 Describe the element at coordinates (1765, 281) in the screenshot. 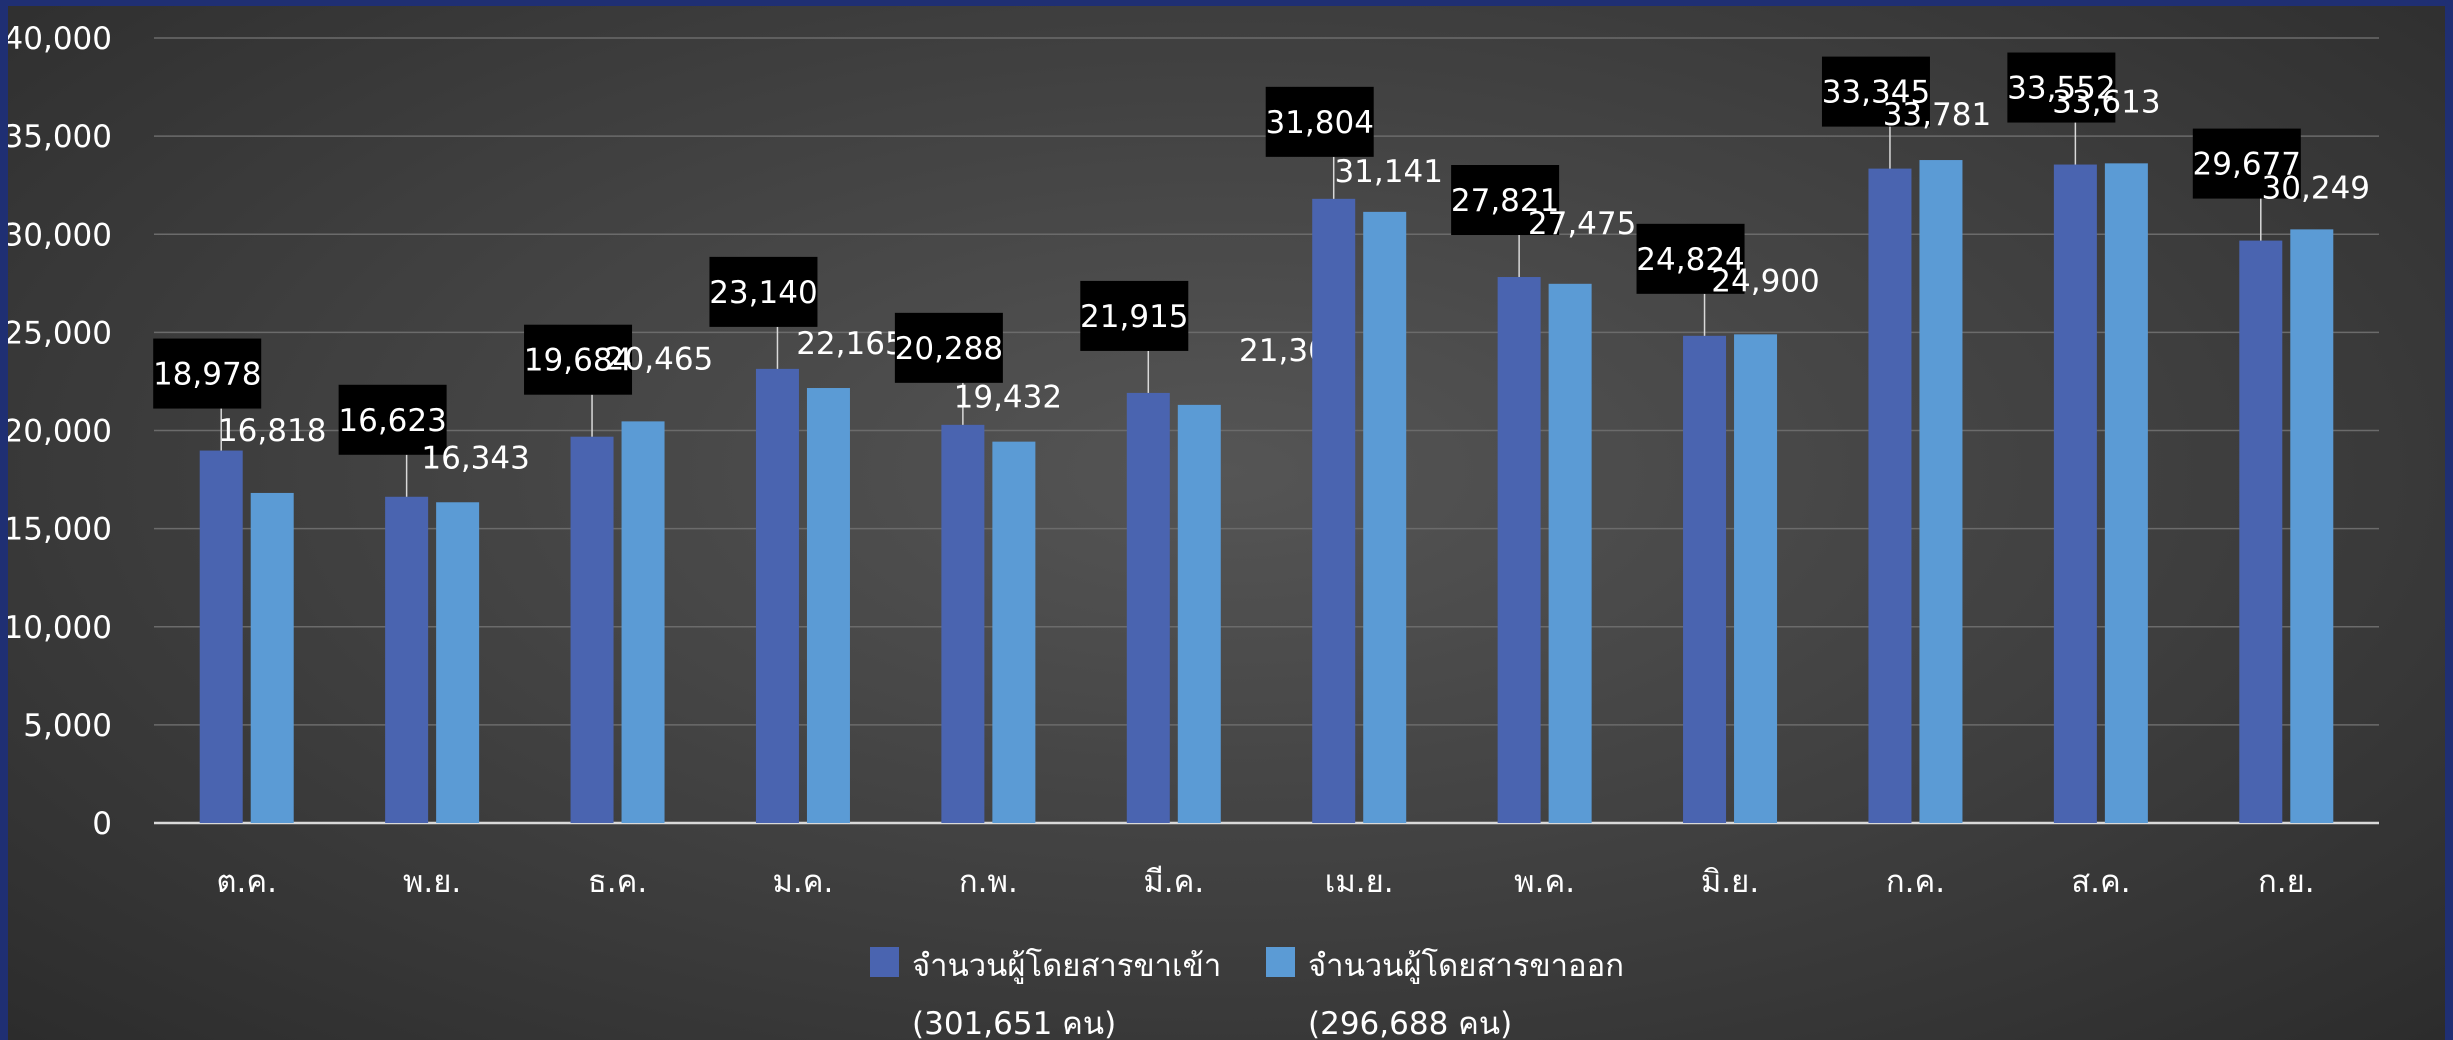

I see `data-label-outbound: 24,900` at that location.